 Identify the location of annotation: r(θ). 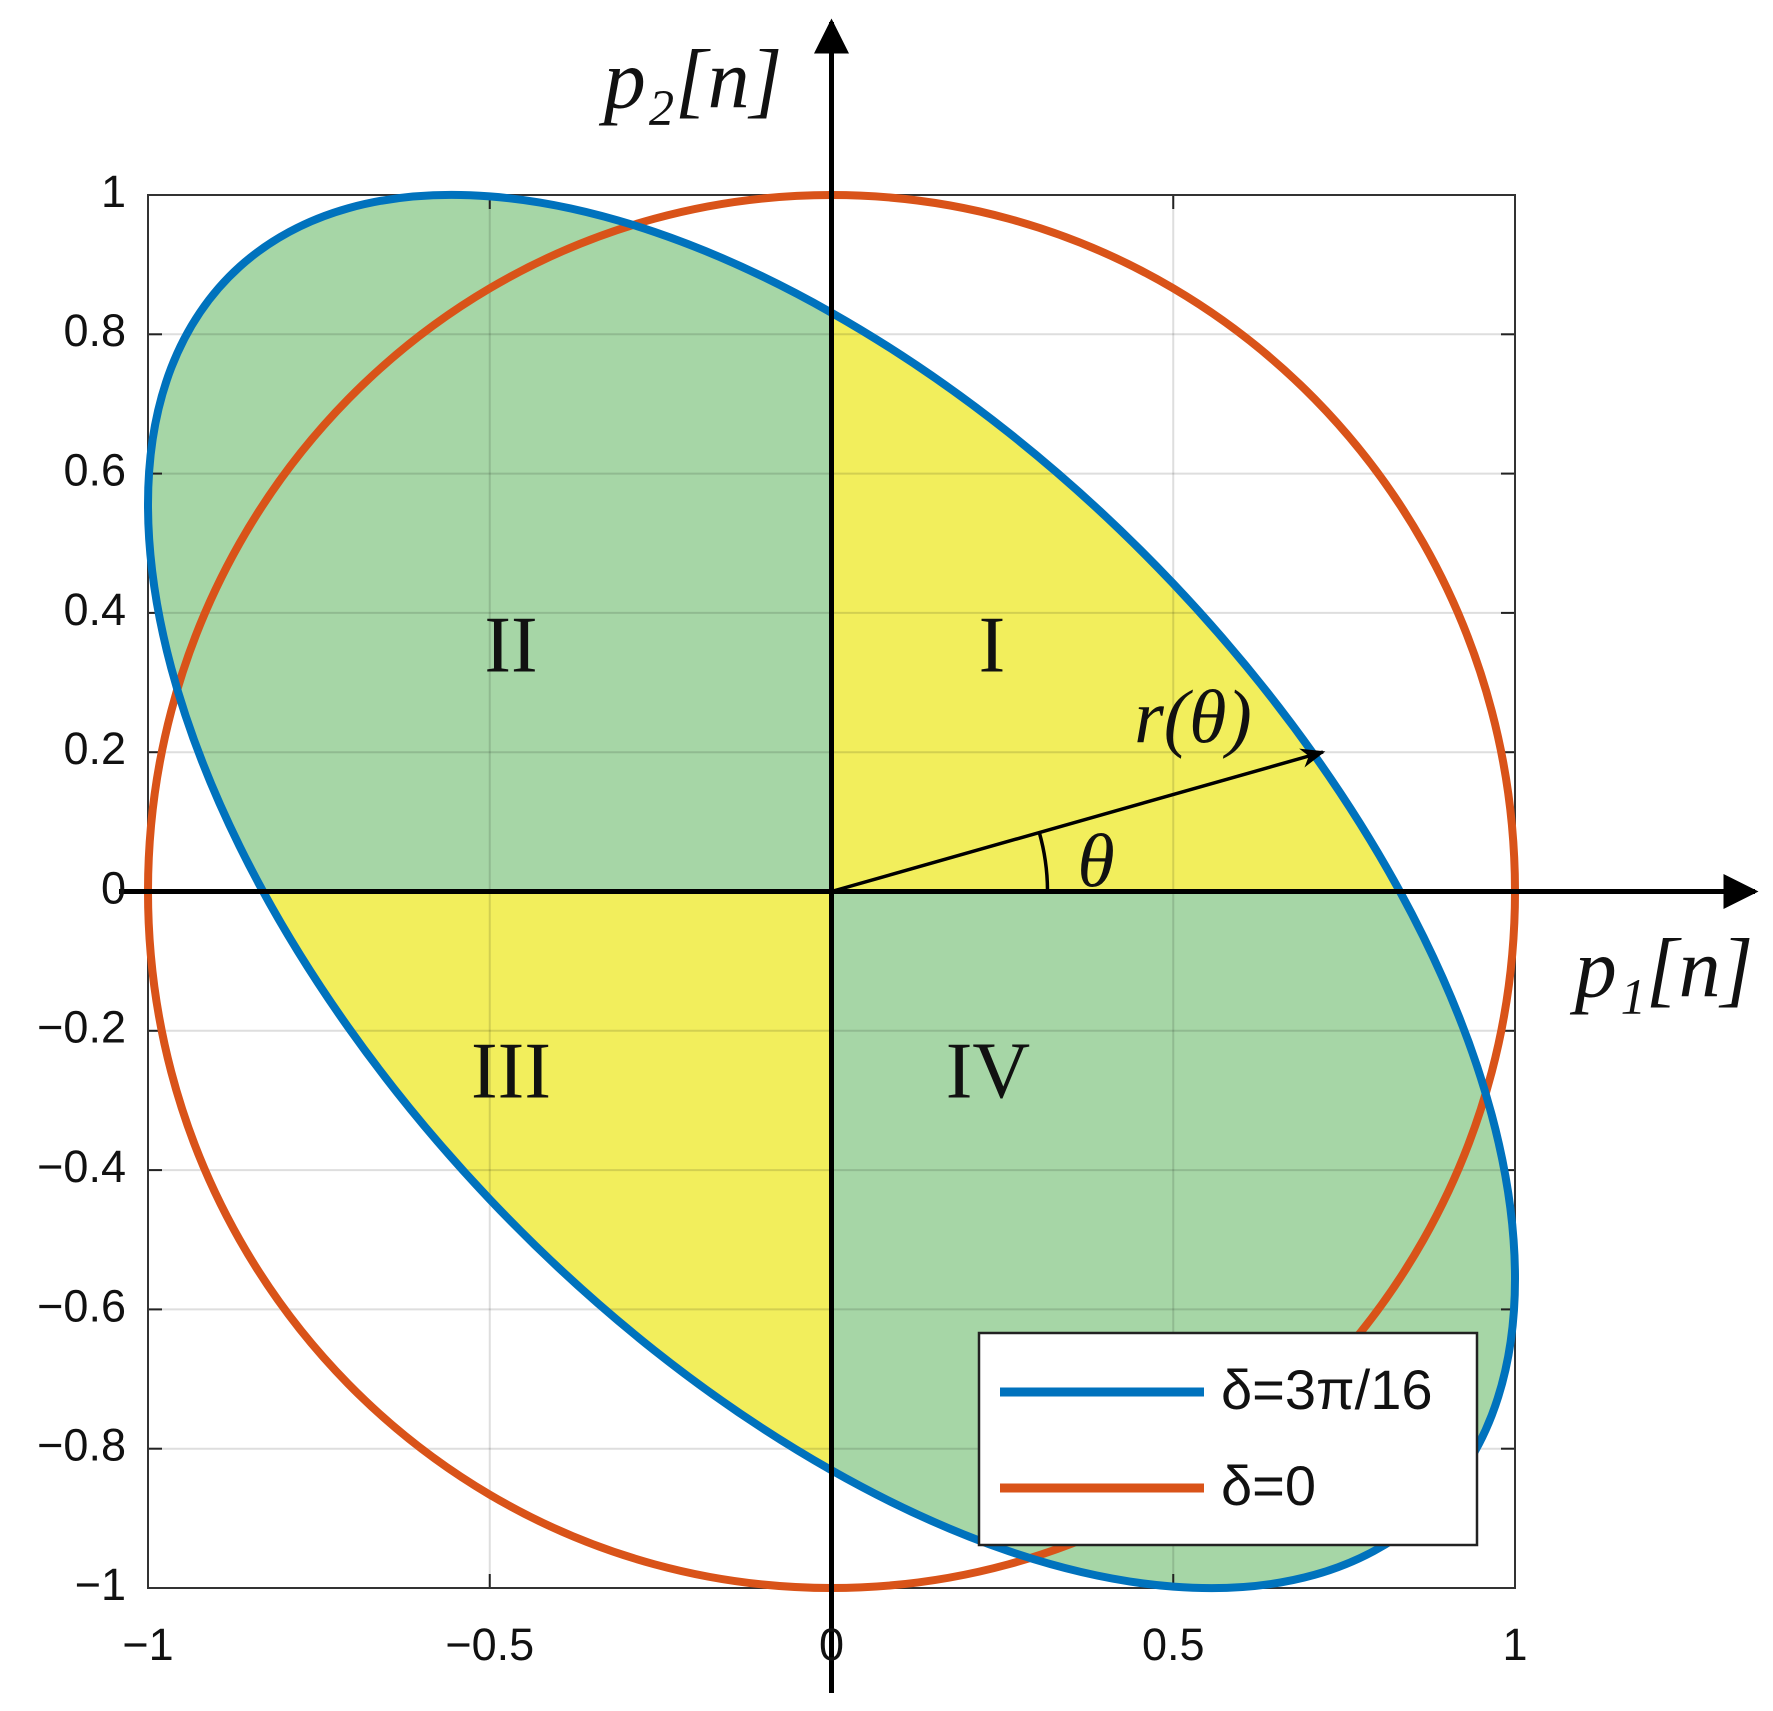
(1193, 717).